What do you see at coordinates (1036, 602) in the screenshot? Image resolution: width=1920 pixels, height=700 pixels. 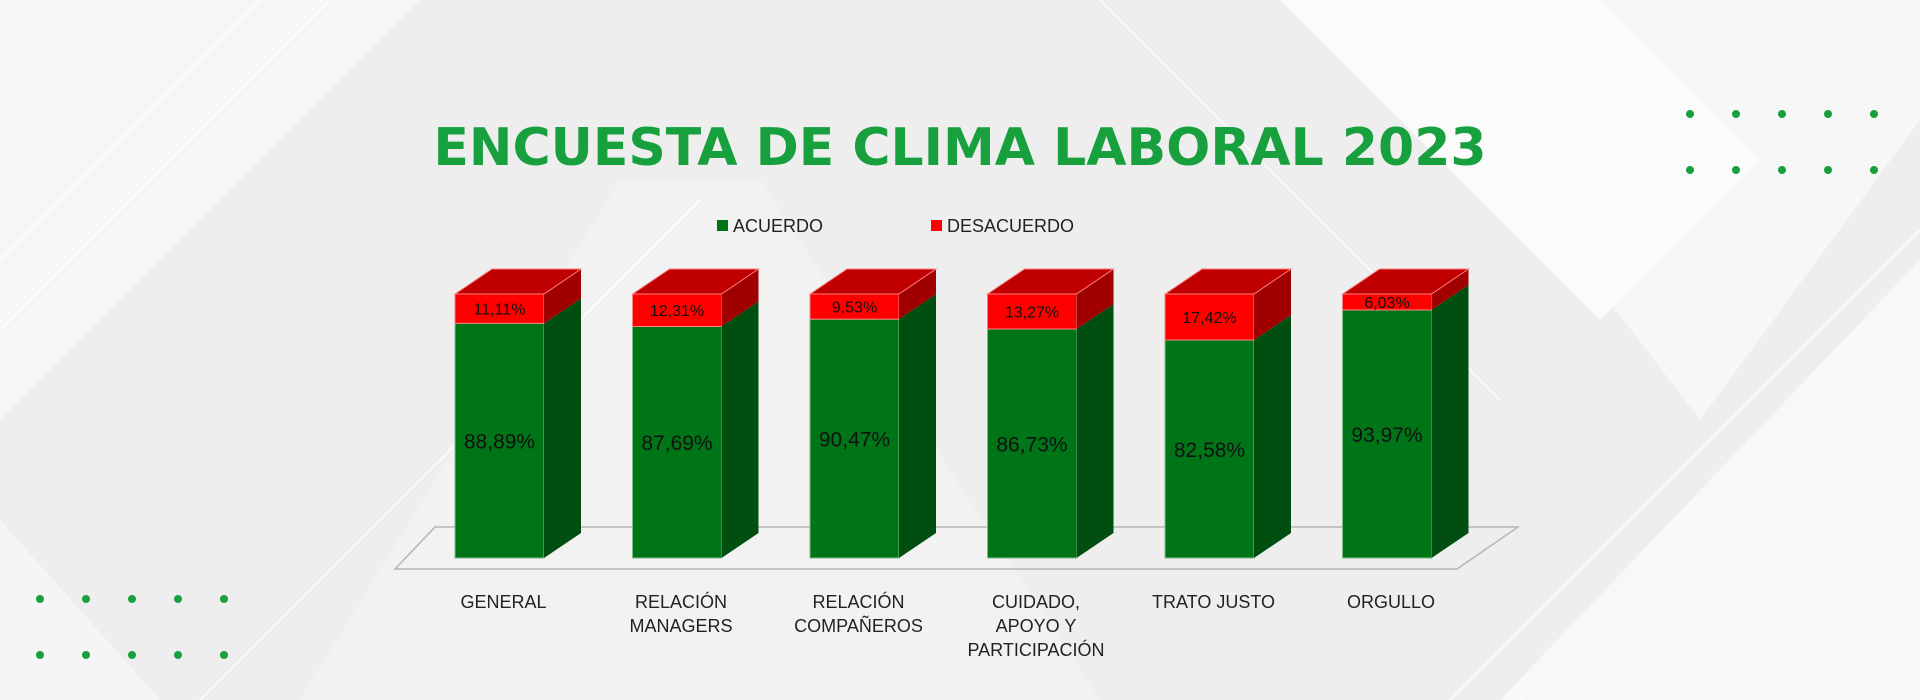 I see `category-label: CUIDADO,` at bounding box center [1036, 602].